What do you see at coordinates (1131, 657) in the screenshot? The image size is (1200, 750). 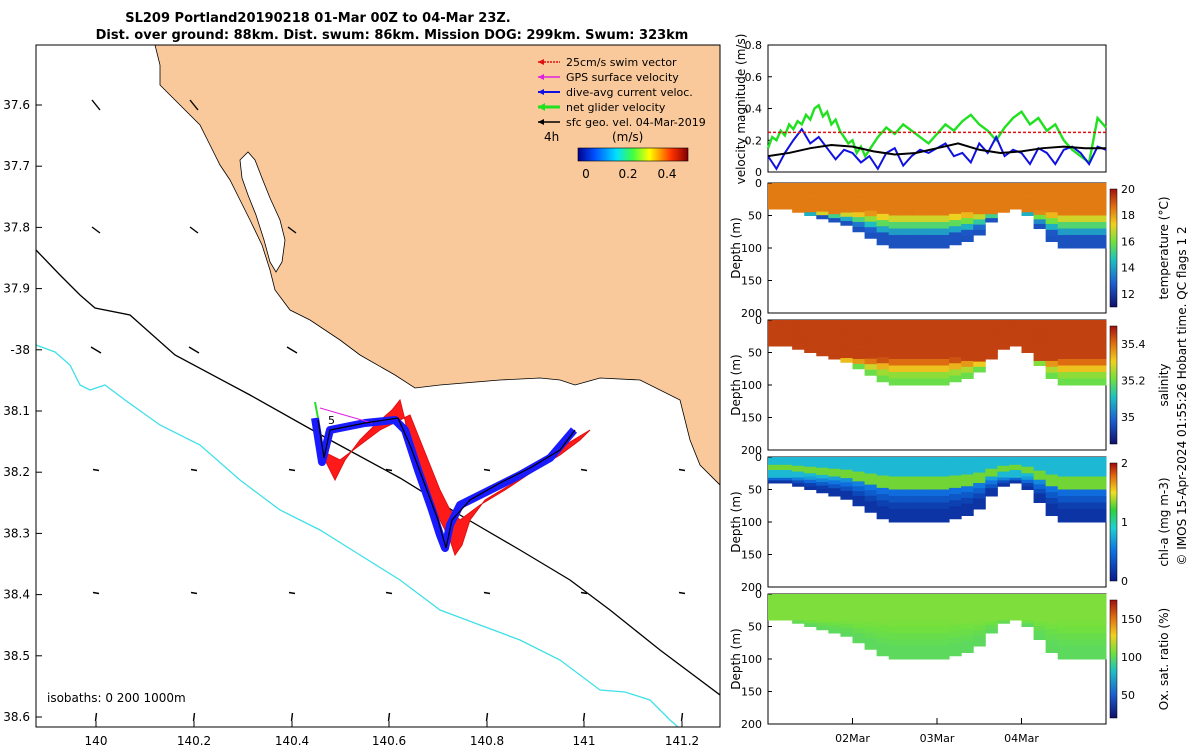 I see `colorbar-tick-label: 100` at bounding box center [1131, 657].